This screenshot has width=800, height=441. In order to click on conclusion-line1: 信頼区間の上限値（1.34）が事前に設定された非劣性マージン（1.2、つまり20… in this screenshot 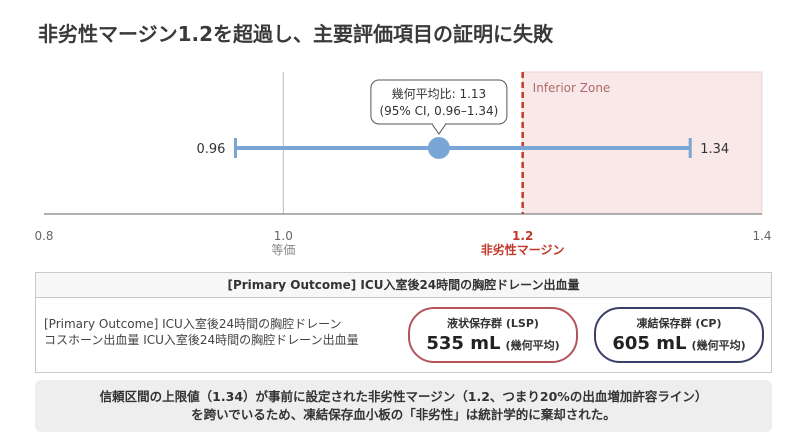, I will do `click(403, 396)`.